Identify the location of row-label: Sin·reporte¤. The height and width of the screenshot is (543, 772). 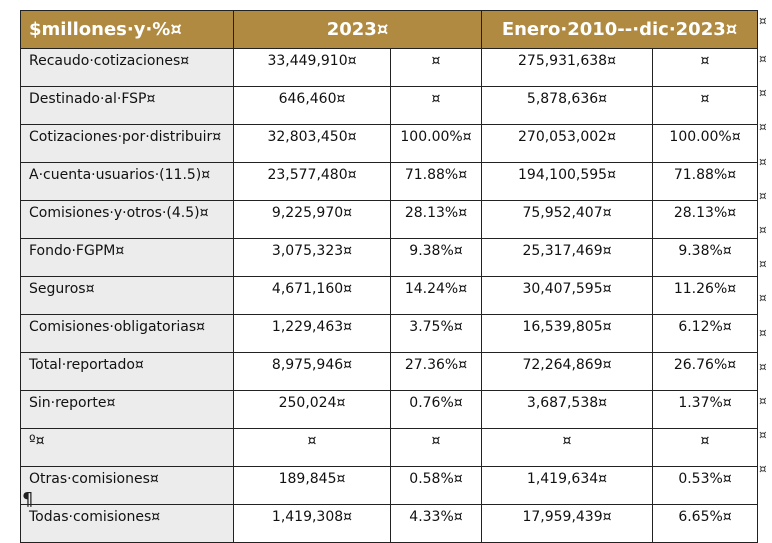
(127, 409).